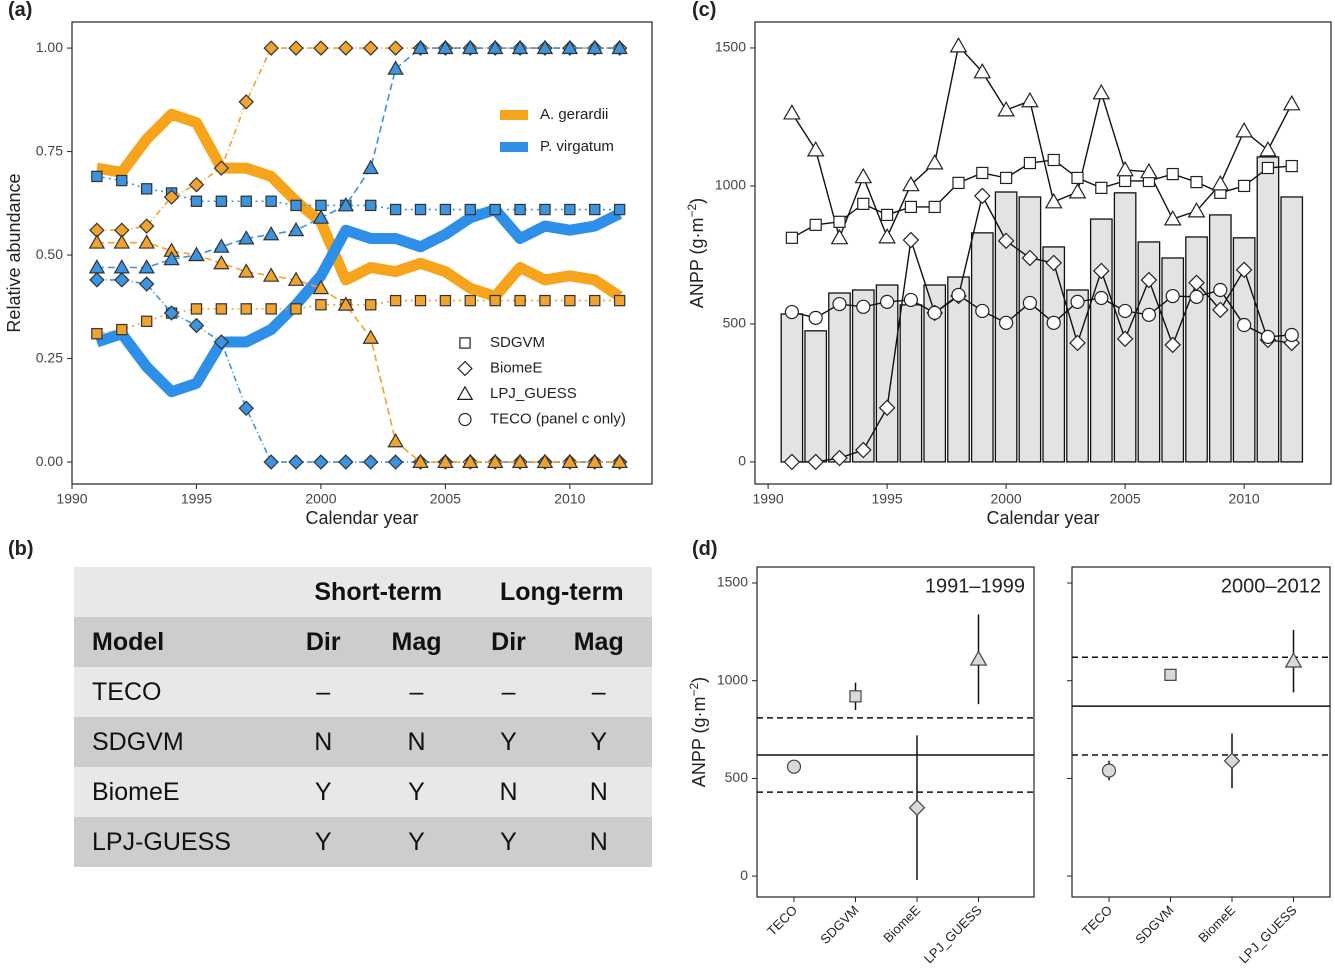  What do you see at coordinates (508, 791) in the screenshot?
I see `table-cell: N` at bounding box center [508, 791].